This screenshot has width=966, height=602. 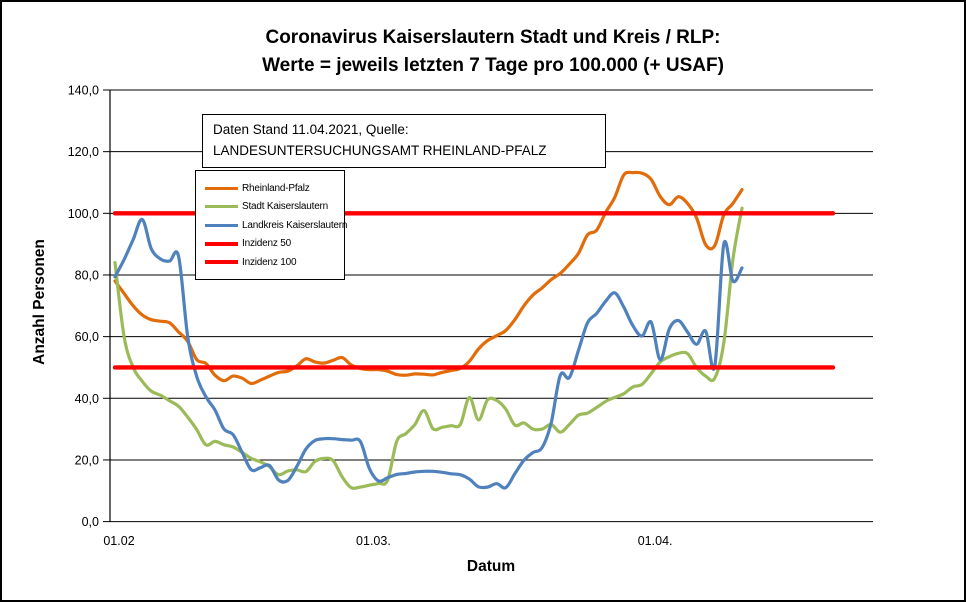 What do you see at coordinates (491, 566) in the screenshot?
I see `x-axis-title: Datum` at bounding box center [491, 566].